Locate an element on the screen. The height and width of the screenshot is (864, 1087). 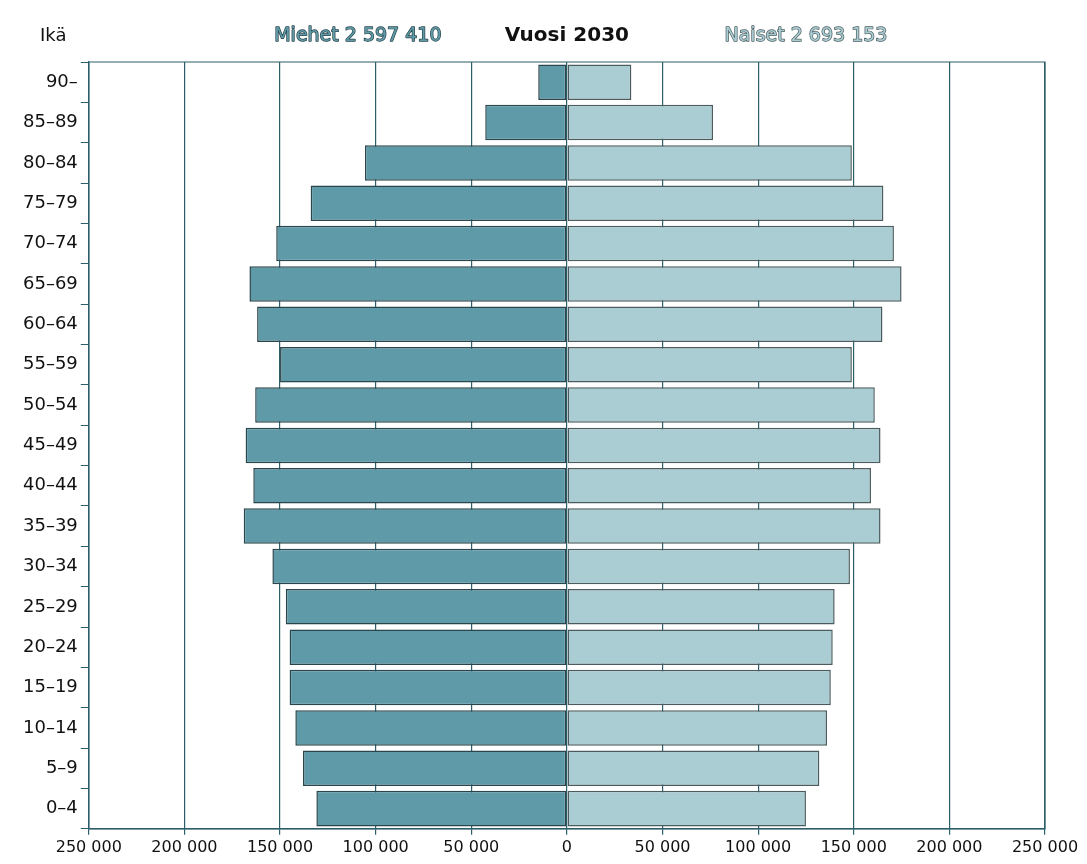
text: Miehet 2 597 410 is located at coordinates (358, 33).